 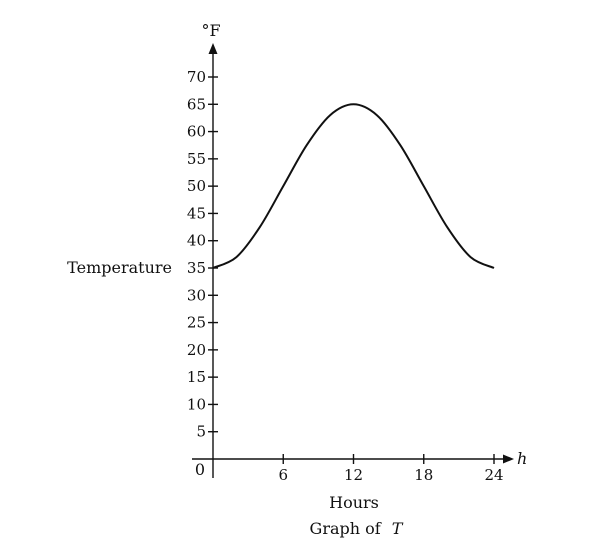 I want to click on y-axis-label: Temperature, so click(x=119, y=267).